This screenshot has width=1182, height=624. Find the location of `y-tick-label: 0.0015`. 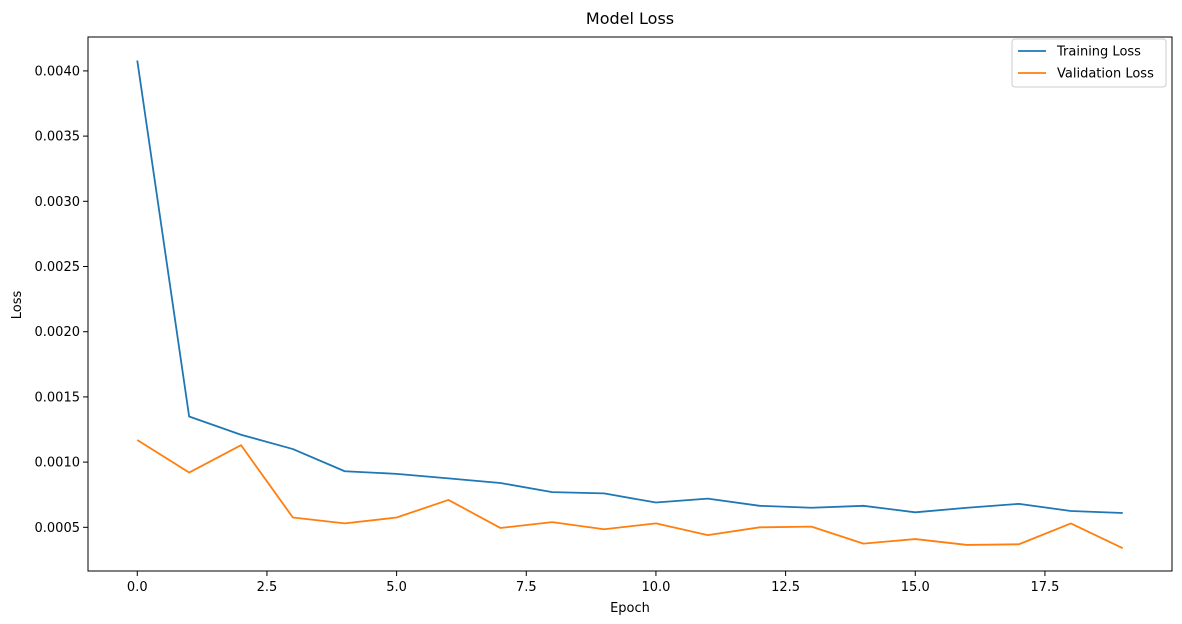

y-tick-label: 0.0015 is located at coordinates (58, 397).